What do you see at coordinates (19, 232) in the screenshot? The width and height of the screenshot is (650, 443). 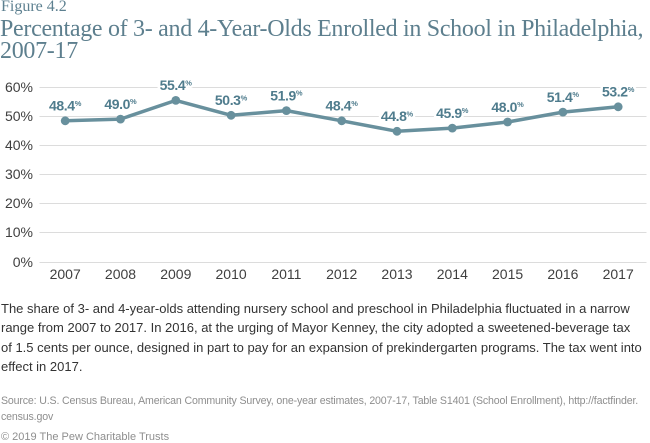 I see `svg-text: 10%` at bounding box center [19, 232].